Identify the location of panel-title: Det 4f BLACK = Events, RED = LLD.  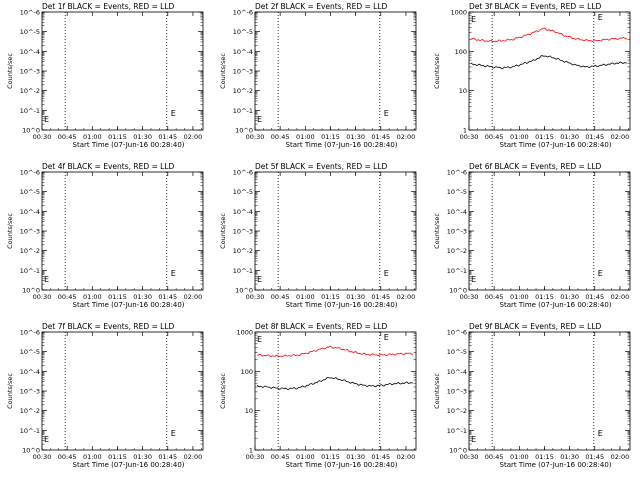
(108, 166).